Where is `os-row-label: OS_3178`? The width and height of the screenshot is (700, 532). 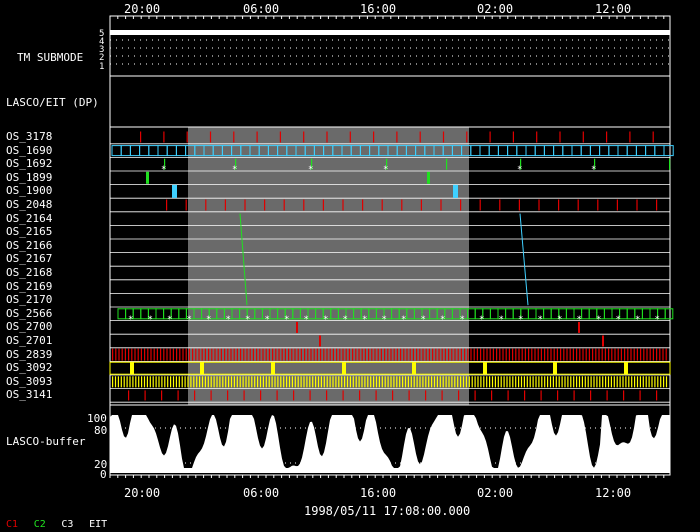
os-row-label: OS_3178 is located at coordinates (29, 136).